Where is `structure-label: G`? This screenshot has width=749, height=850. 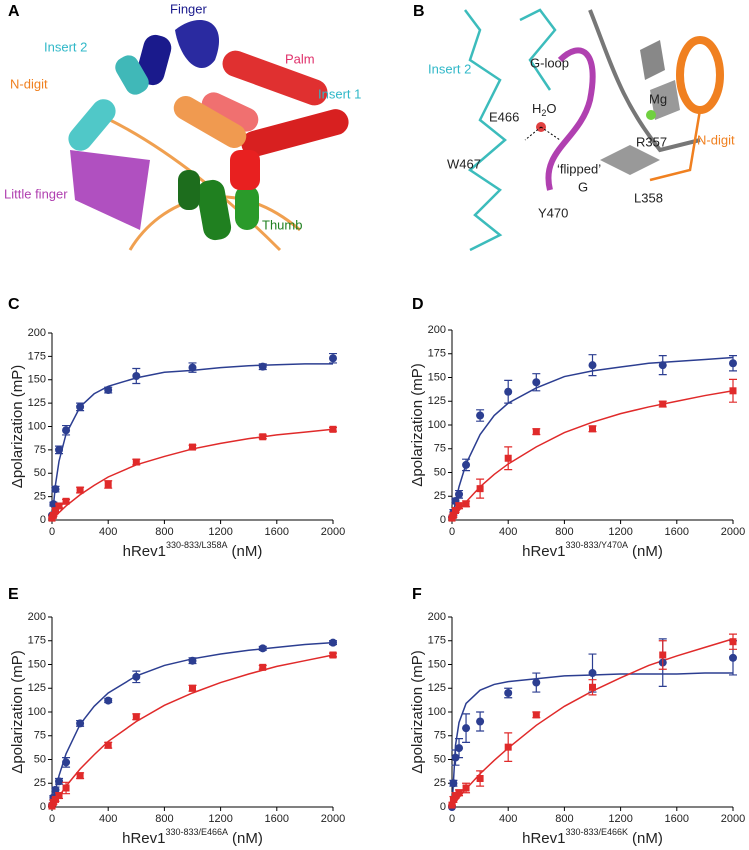
structure-label: G is located at coordinates (583, 186).